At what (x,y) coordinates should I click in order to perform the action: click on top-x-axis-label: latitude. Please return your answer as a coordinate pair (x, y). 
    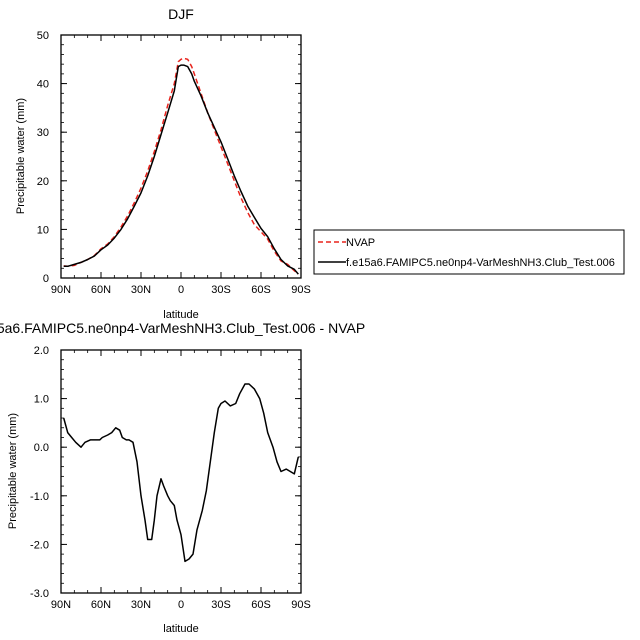
    Looking at the image, I should click on (180, 315).